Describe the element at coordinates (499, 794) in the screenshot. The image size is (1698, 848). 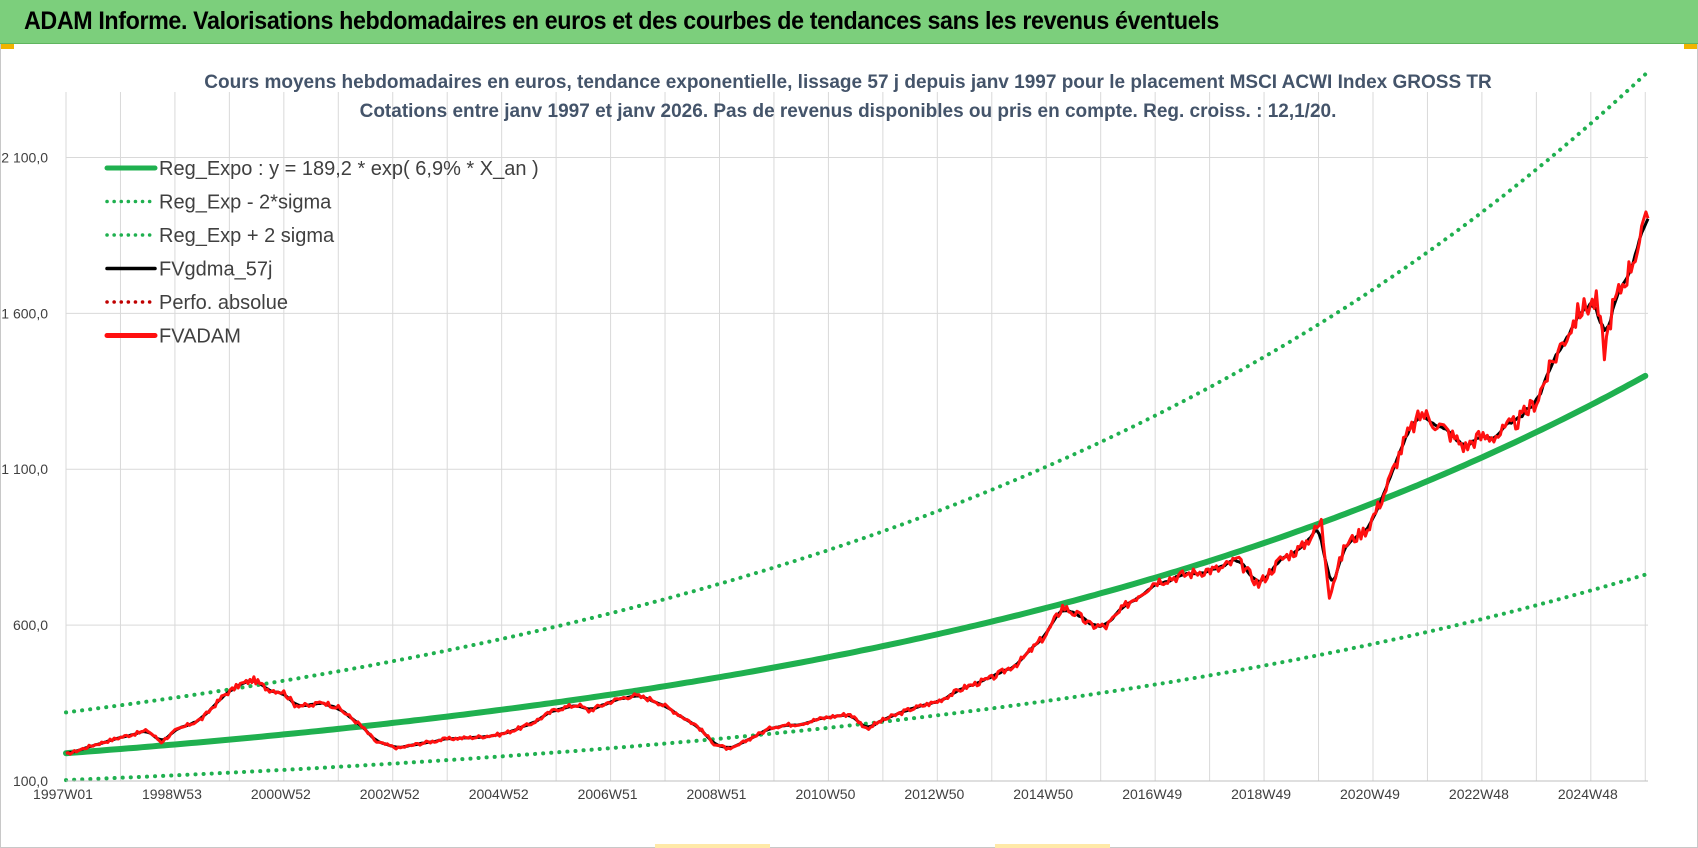
I see `x-tick-label: 2004W52` at that location.